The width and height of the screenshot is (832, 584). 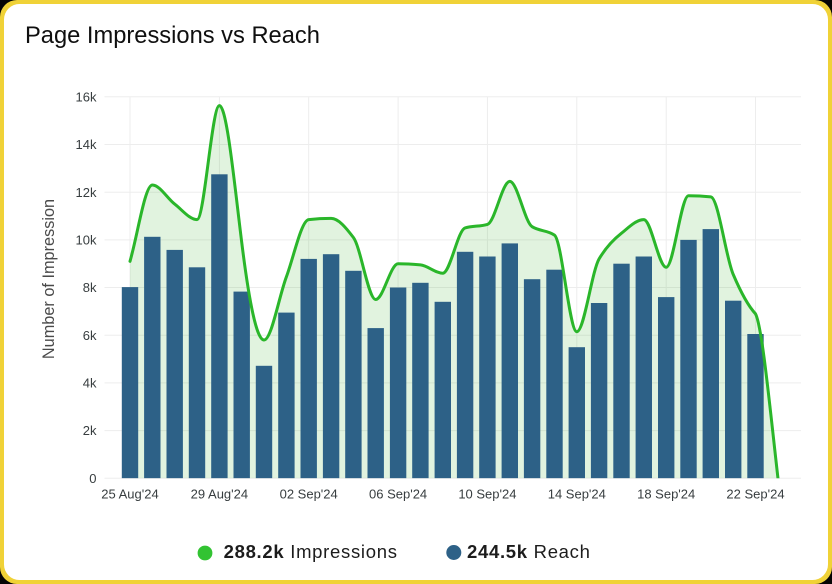 What do you see at coordinates (92, 478) in the screenshot?
I see `svg-text: 0` at bounding box center [92, 478].